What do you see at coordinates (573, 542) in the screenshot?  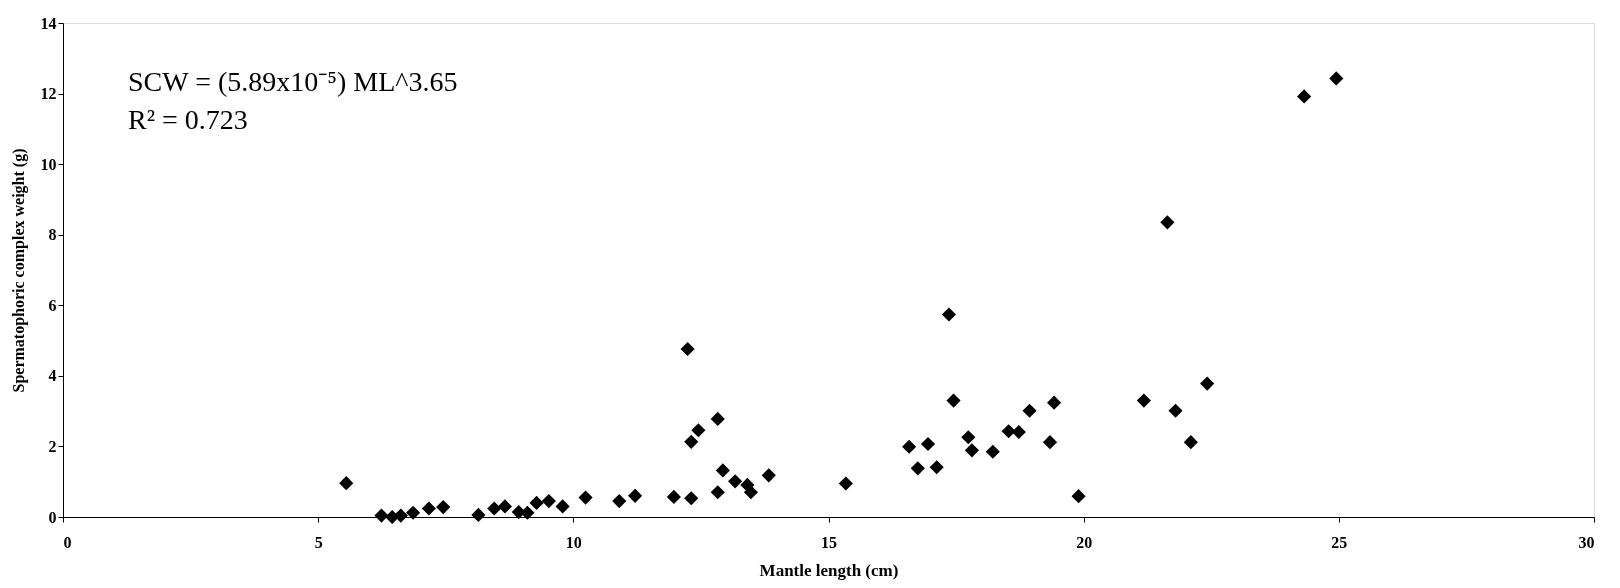 I see `x-tick-label: 10` at bounding box center [573, 542].